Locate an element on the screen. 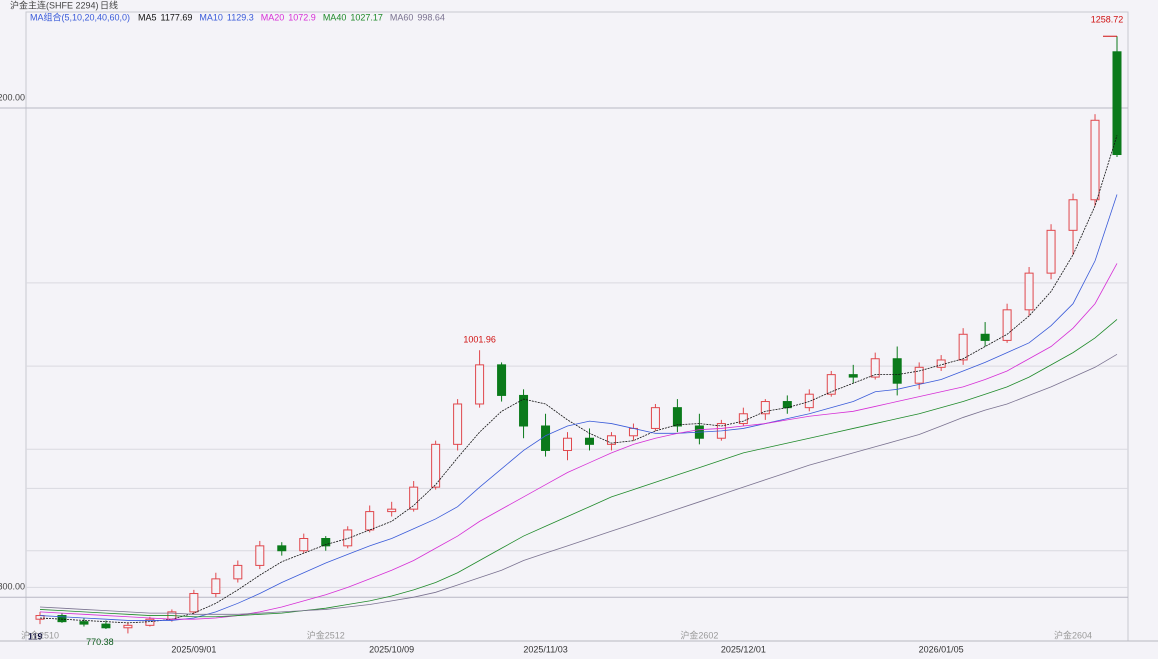 The width and height of the screenshot is (1158, 659). x-tick-label: 2025/12/01 is located at coordinates (743, 649).